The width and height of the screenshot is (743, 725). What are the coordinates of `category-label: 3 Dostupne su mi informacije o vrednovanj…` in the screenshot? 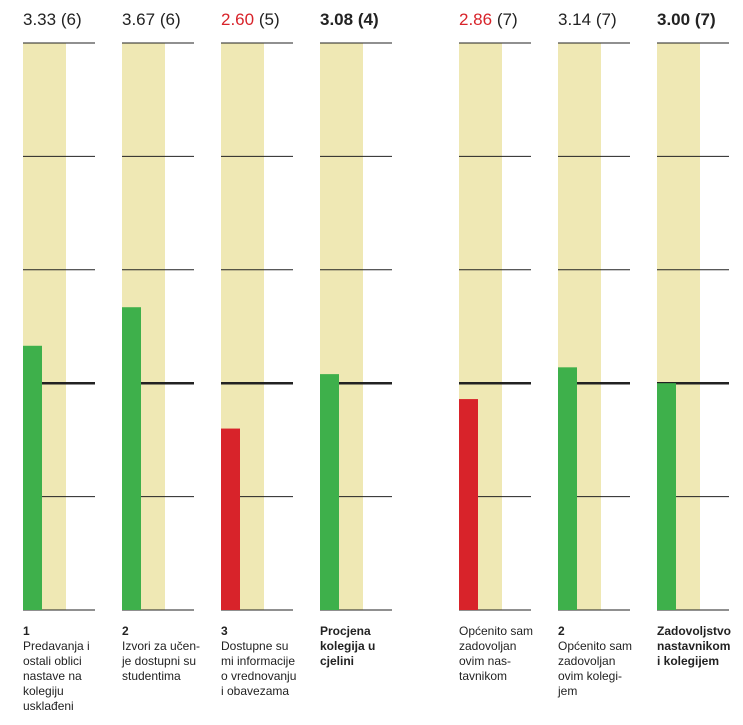 It's located at (261, 661).